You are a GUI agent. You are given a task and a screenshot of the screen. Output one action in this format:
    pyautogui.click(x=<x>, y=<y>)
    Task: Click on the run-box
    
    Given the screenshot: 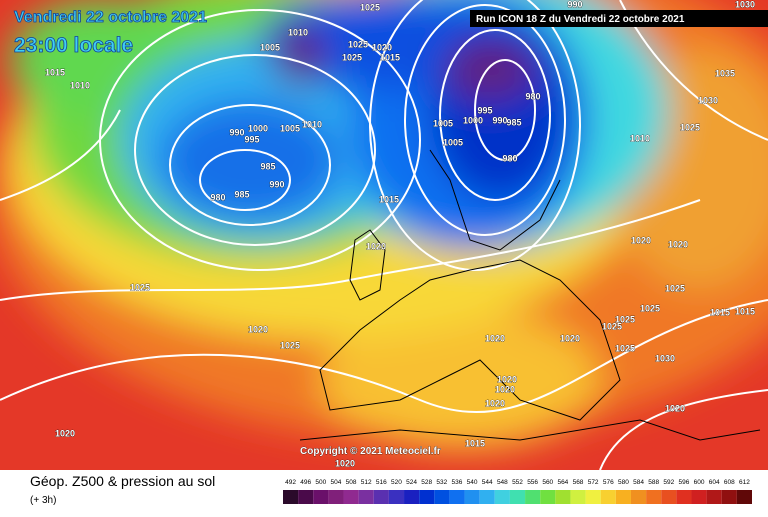 What is the action you would take?
    pyautogui.click(x=619, y=18)
    